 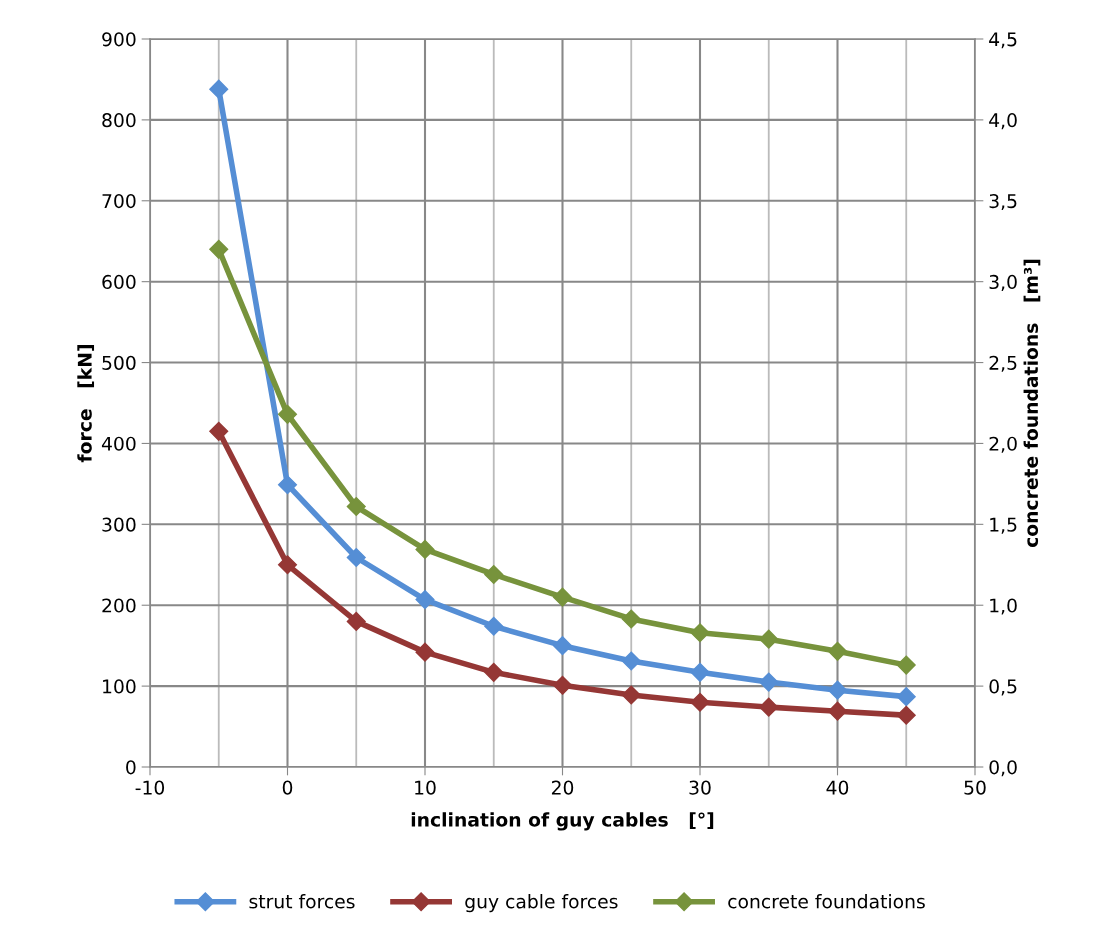 What do you see at coordinates (975, 787) in the screenshot?
I see `x-tick-label: 50` at bounding box center [975, 787].